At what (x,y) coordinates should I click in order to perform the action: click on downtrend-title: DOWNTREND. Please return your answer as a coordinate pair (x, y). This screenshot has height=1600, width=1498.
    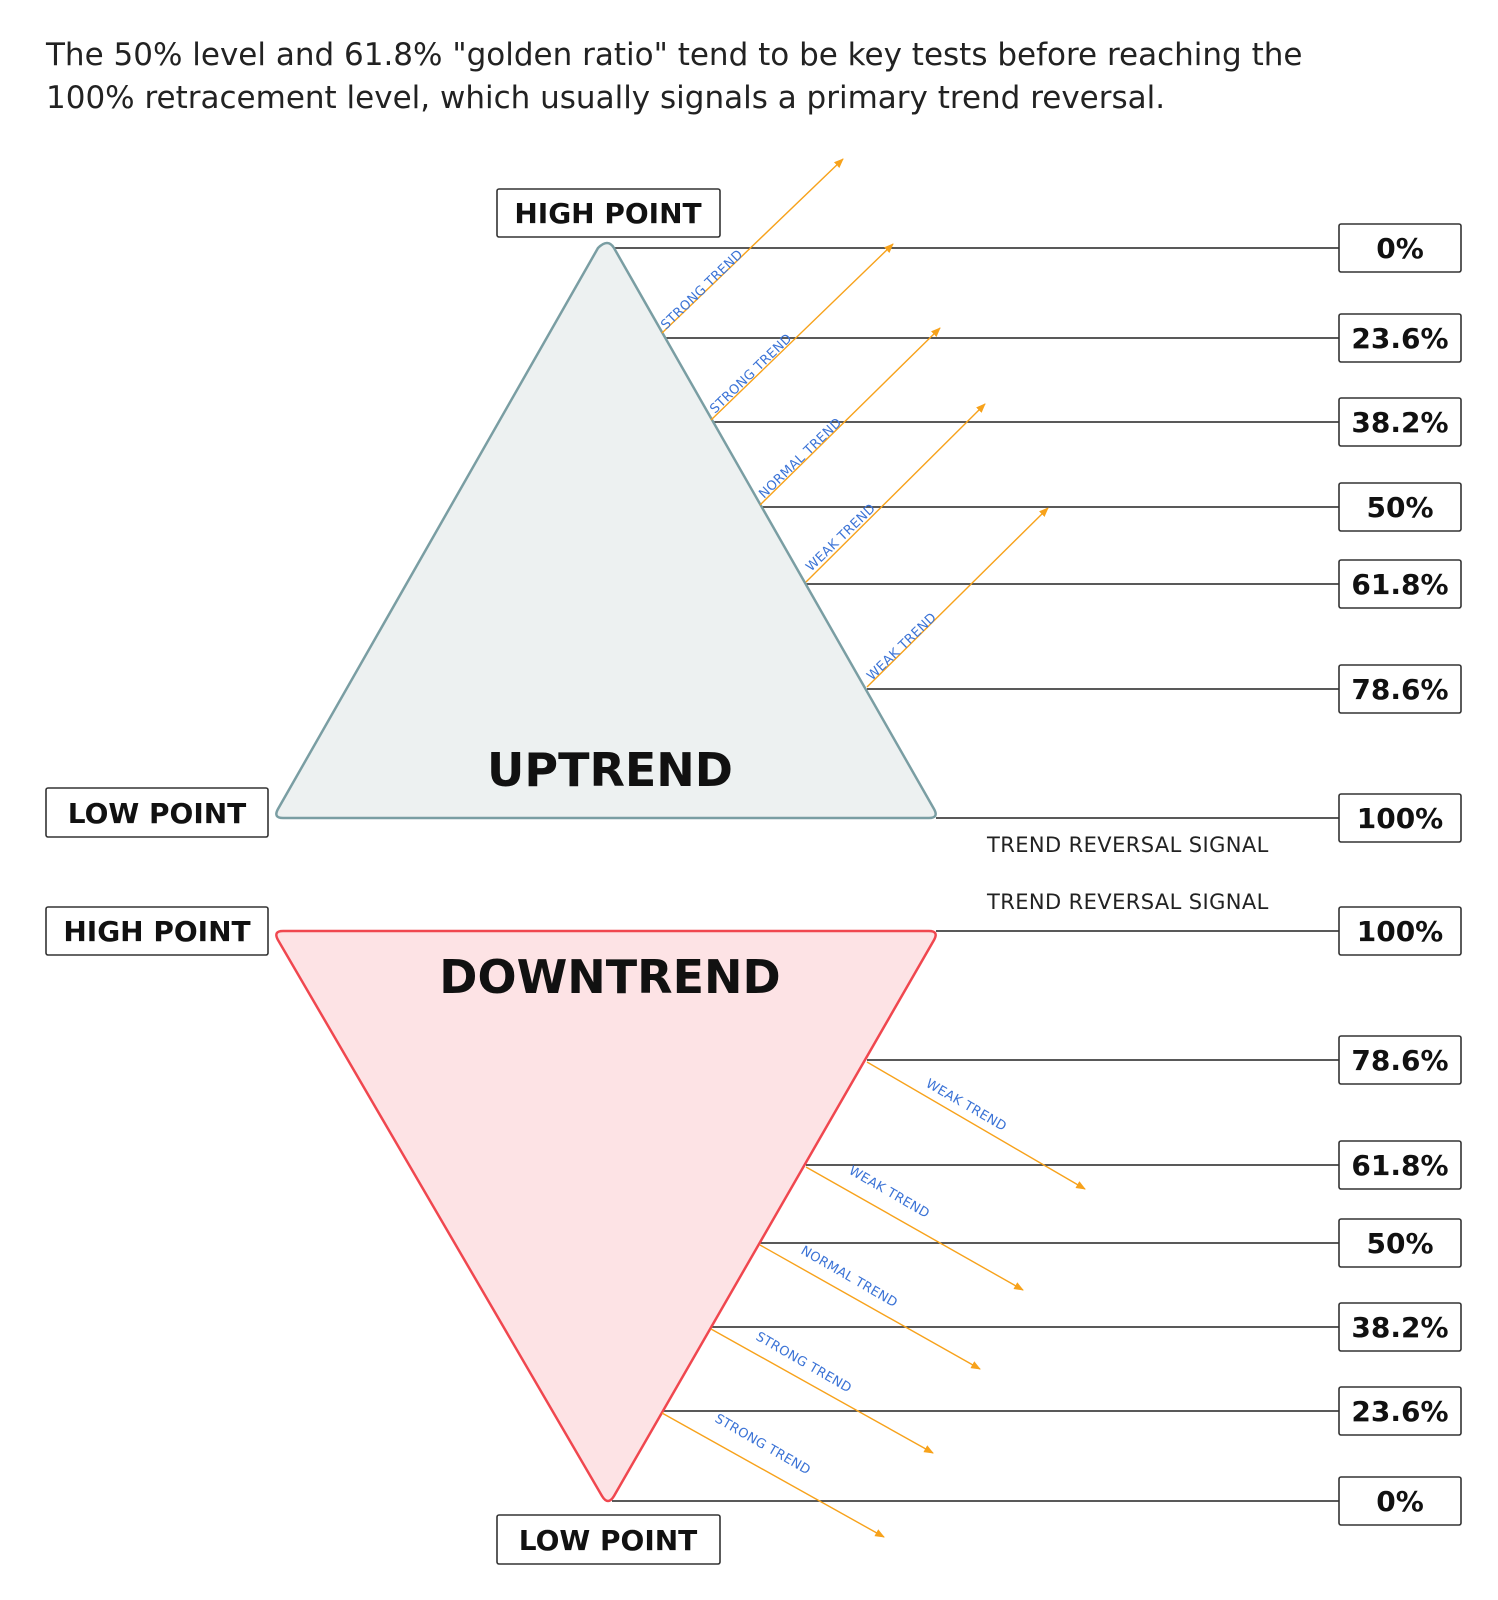
    Looking at the image, I should click on (609, 977).